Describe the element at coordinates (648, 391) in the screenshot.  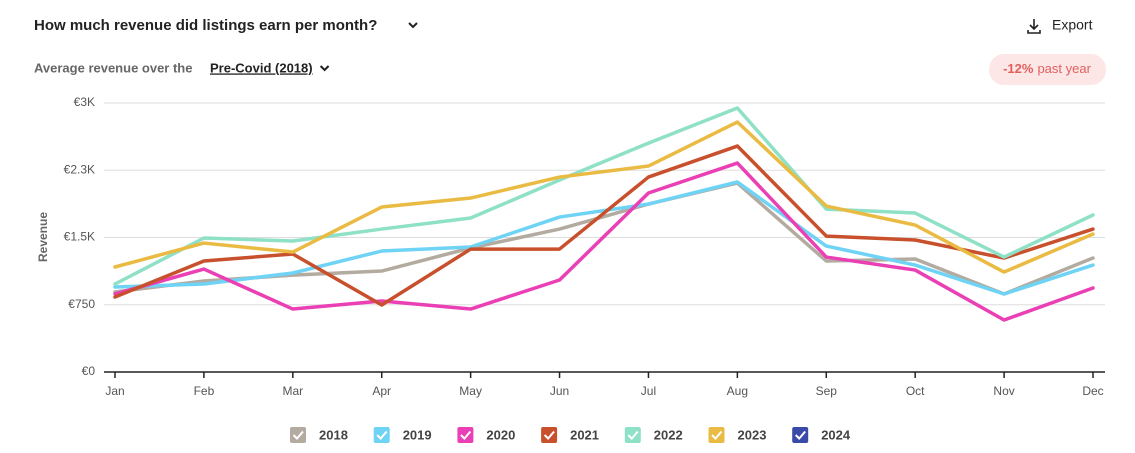
I see `x-tick-label: Jul` at that location.